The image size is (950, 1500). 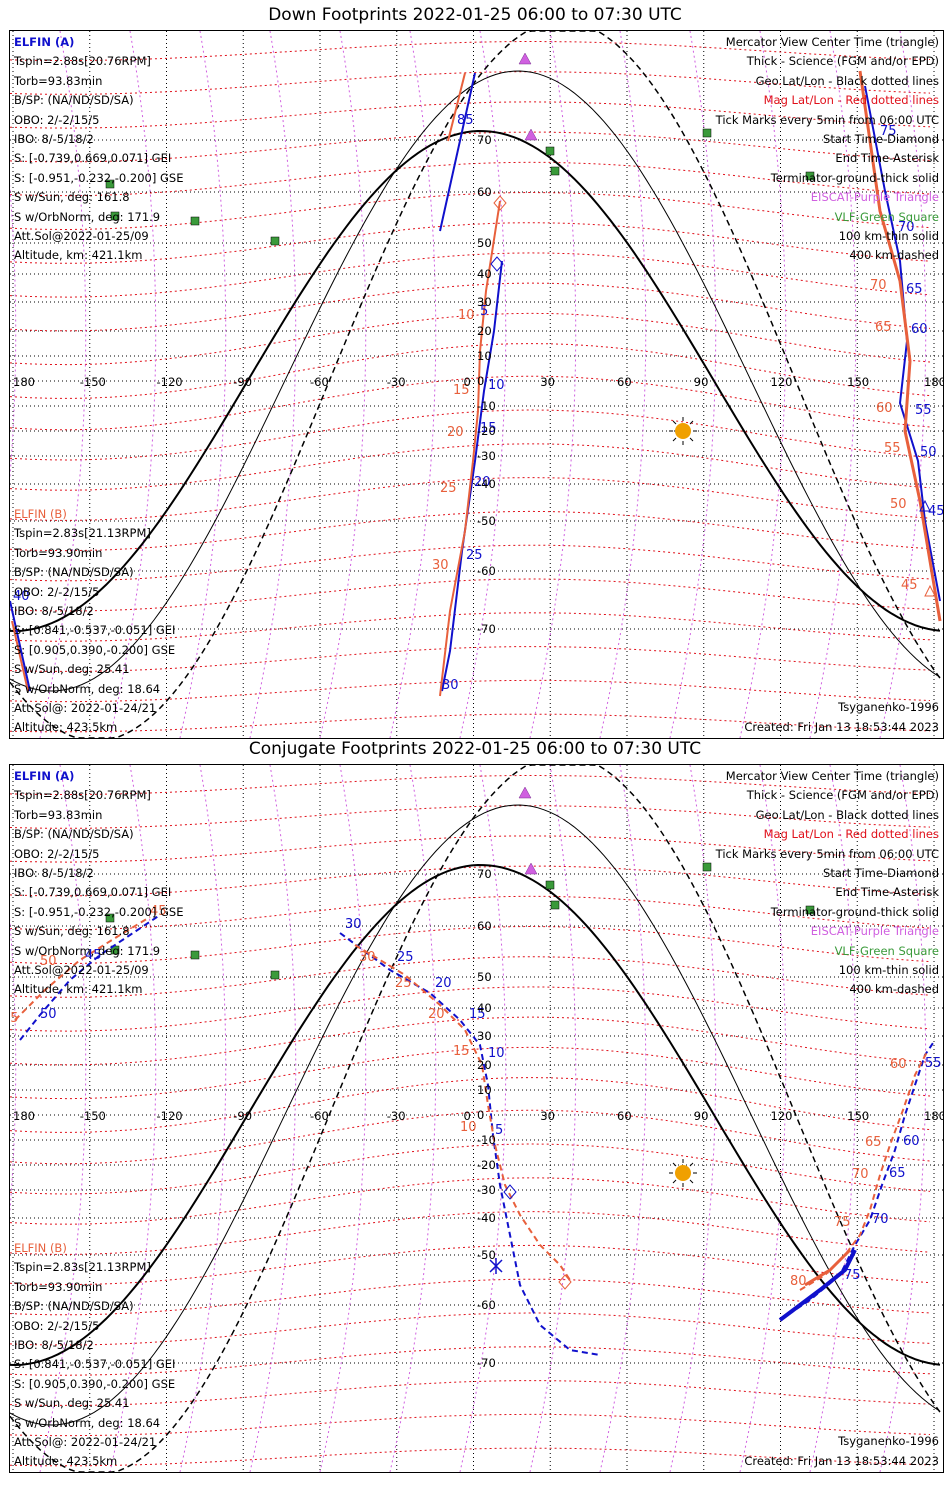 What do you see at coordinates (486, 1305) in the screenshot?
I see `lat-tick-label: -60` at bounding box center [486, 1305].